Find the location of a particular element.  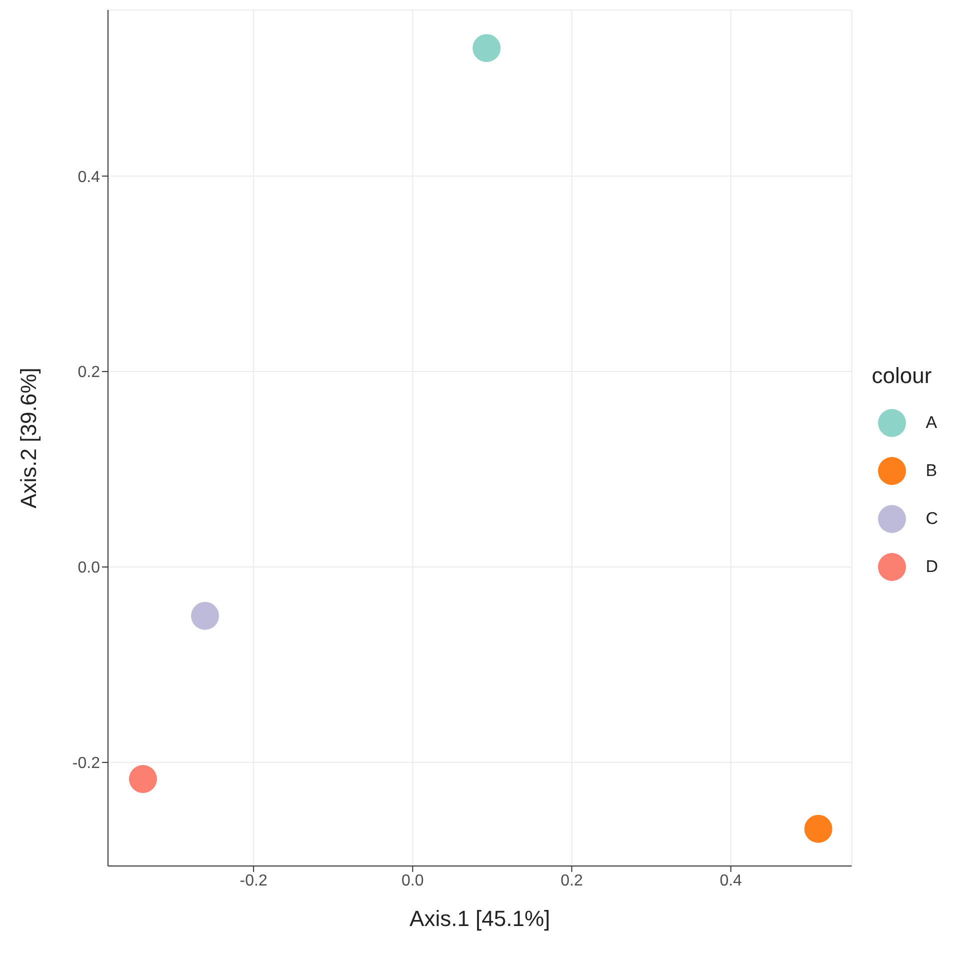

y-tick-label: 0.0 is located at coordinates (89, 568).